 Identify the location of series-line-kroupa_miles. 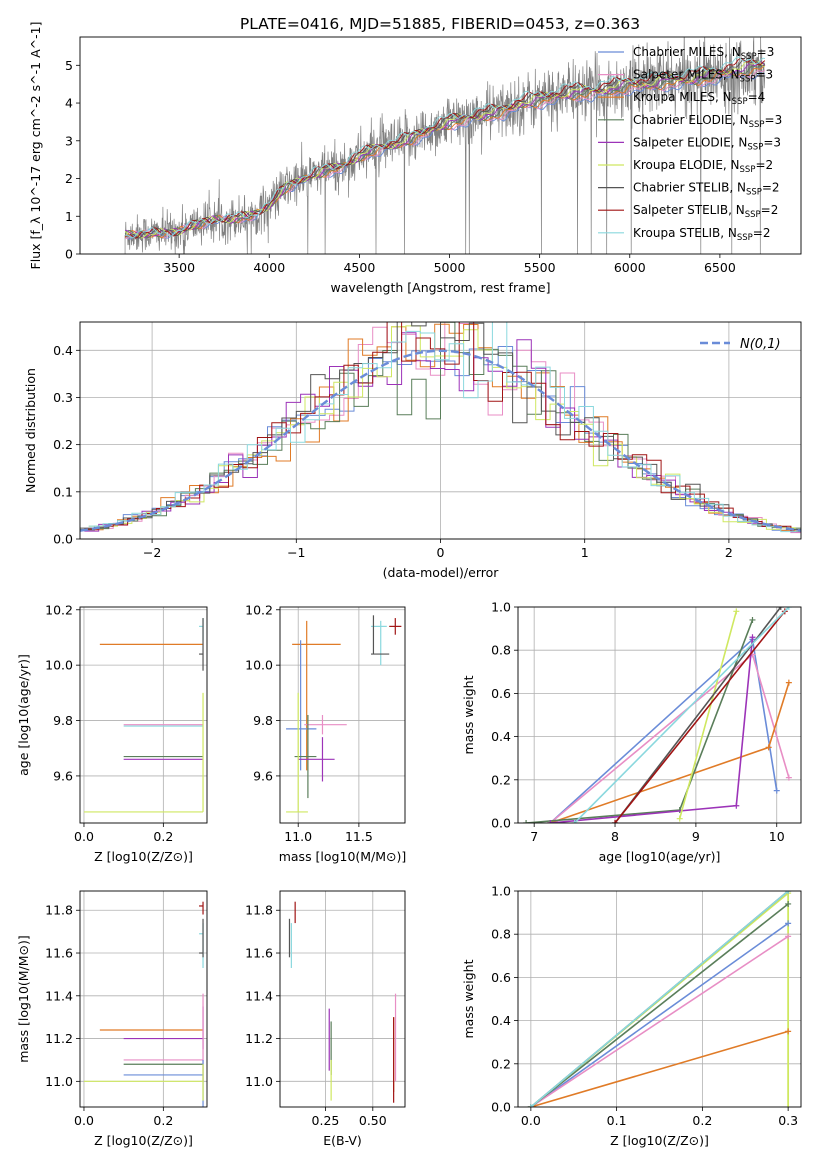
(659, 1068).